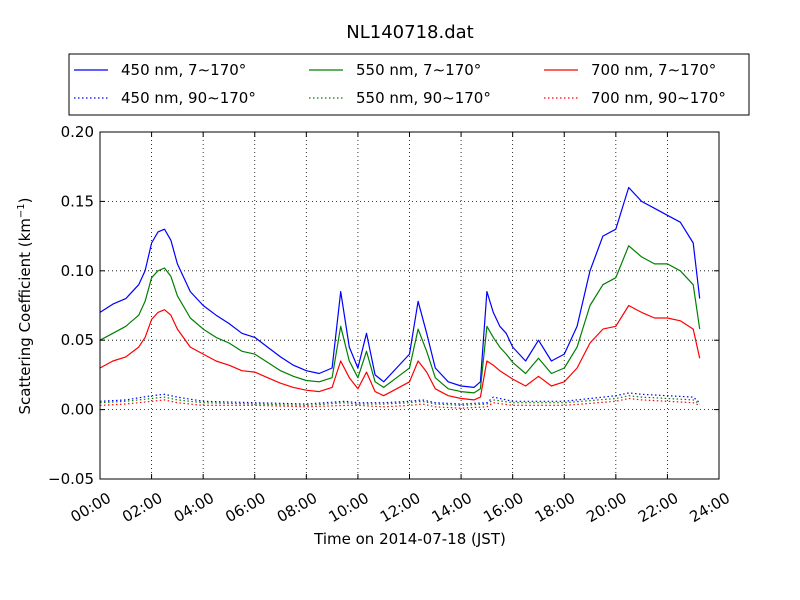 The height and width of the screenshot is (600, 800). I want to click on legend-box, so click(409, 84).